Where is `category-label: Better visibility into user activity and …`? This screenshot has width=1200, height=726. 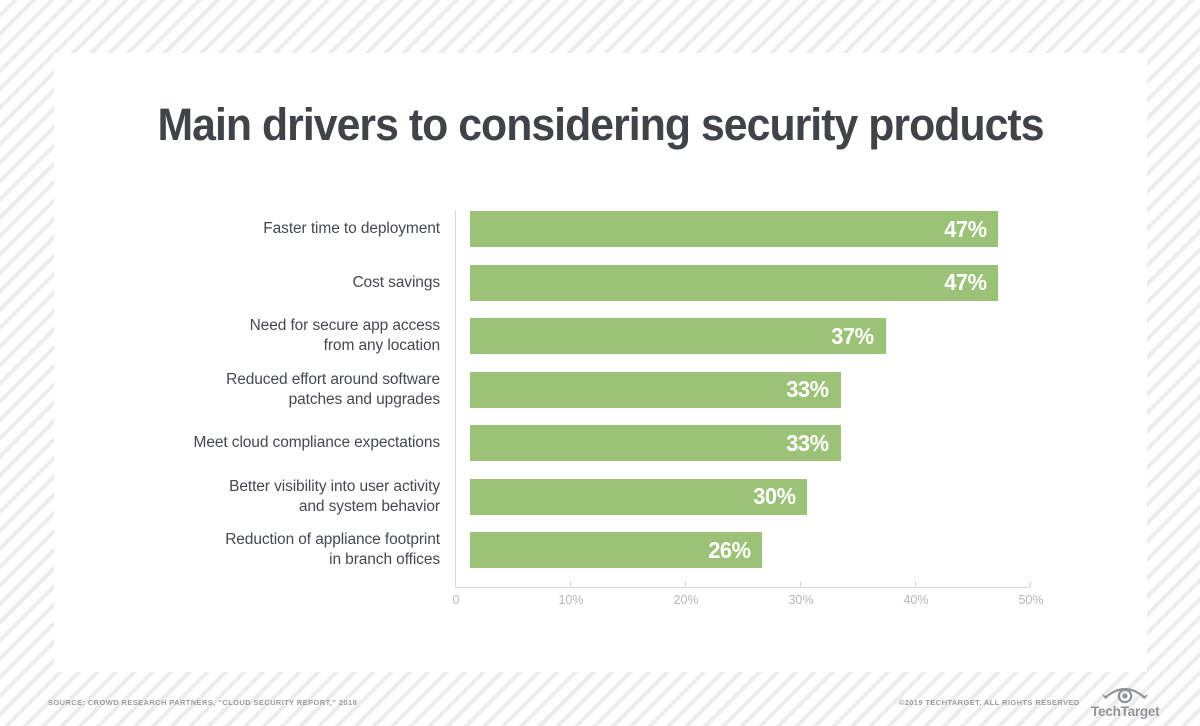 category-label: Better visibility into user activity and … is located at coordinates (334, 496).